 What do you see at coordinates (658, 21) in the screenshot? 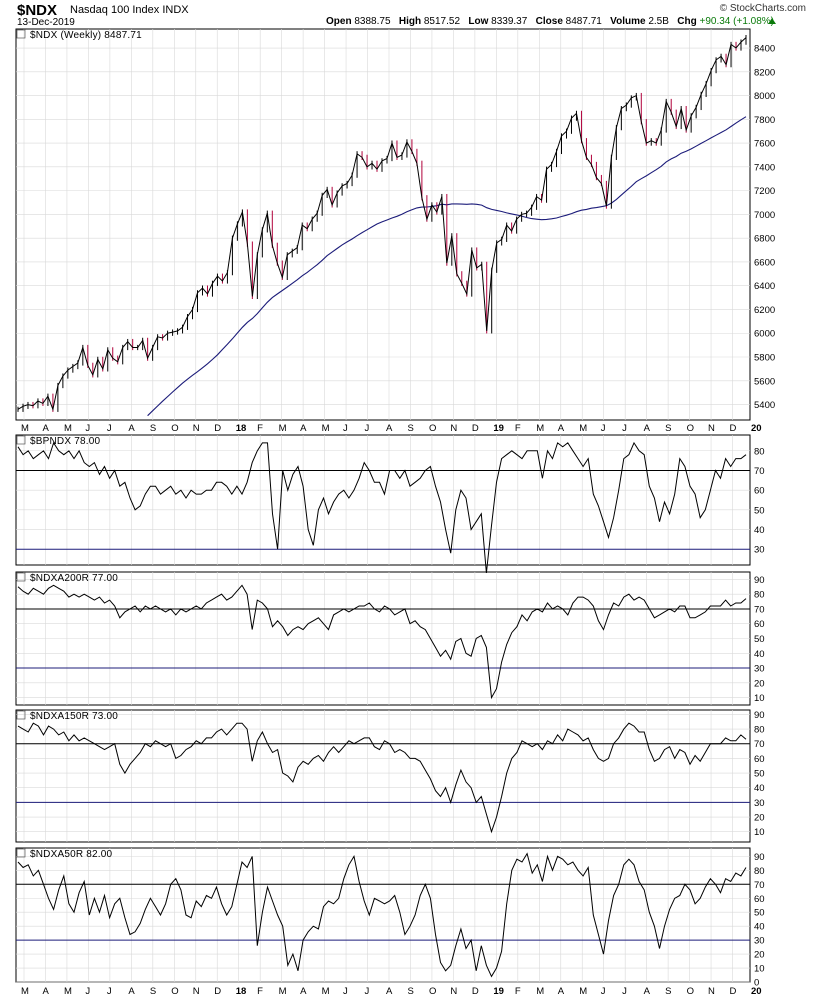
I see `volume-value: 2.5B` at bounding box center [658, 21].